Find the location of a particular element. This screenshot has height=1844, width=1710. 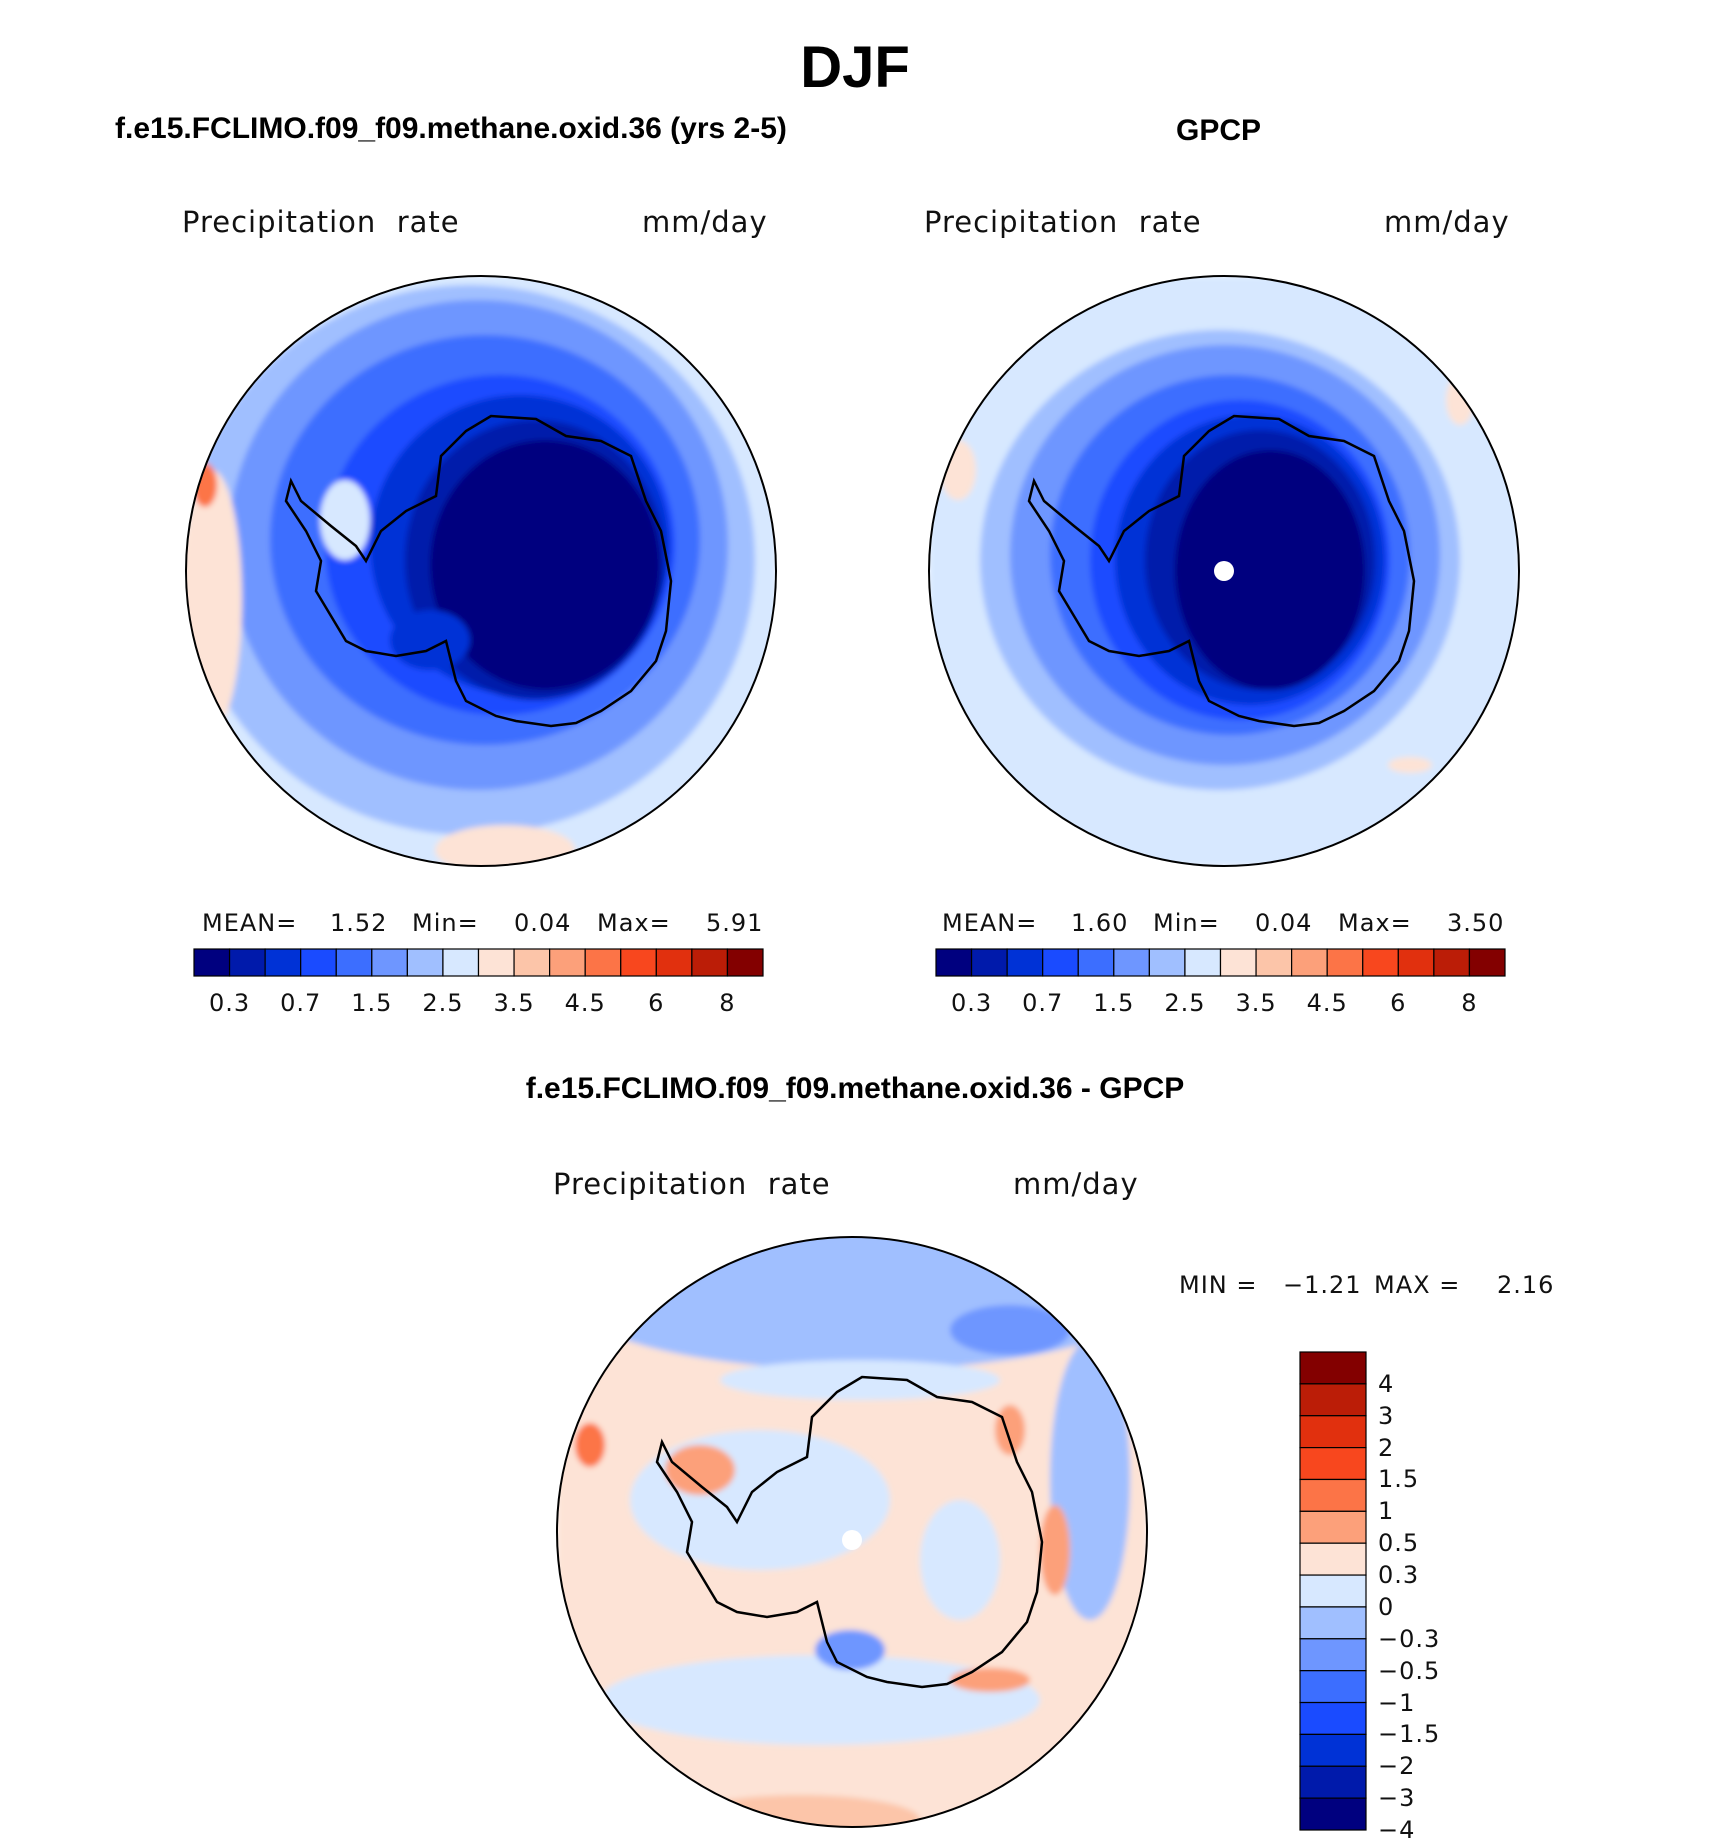

obs-max-value: 3.50 is located at coordinates (1476, 923).